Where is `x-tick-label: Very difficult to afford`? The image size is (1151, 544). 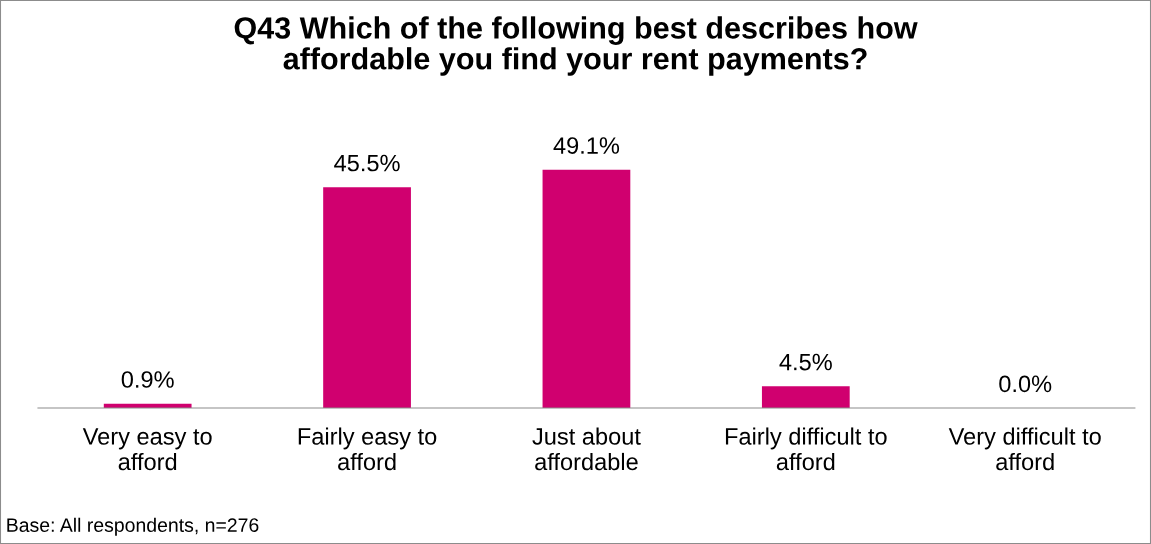 x-tick-label: Very difficult to afford is located at coordinates (1024, 449).